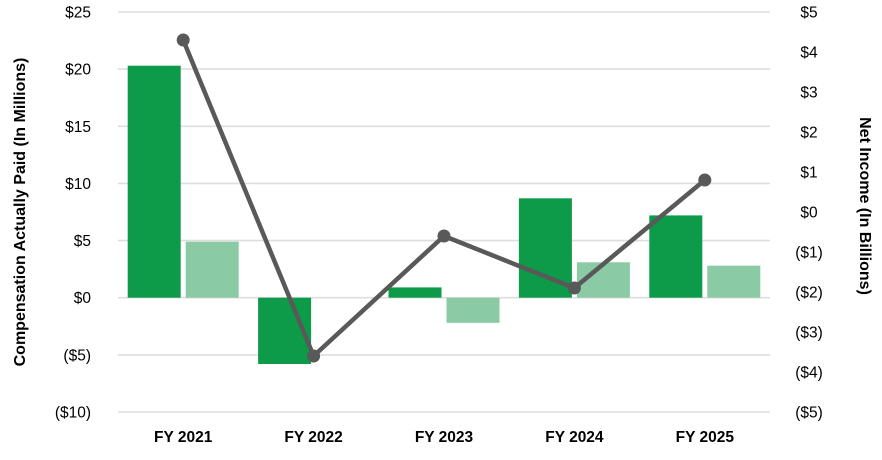 The height and width of the screenshot is (460, 882). What do you see at coordinates (574, 437) in the screenshot?
I see `x-axis-category-label: FY 2024` at bounding box center [574, 437].